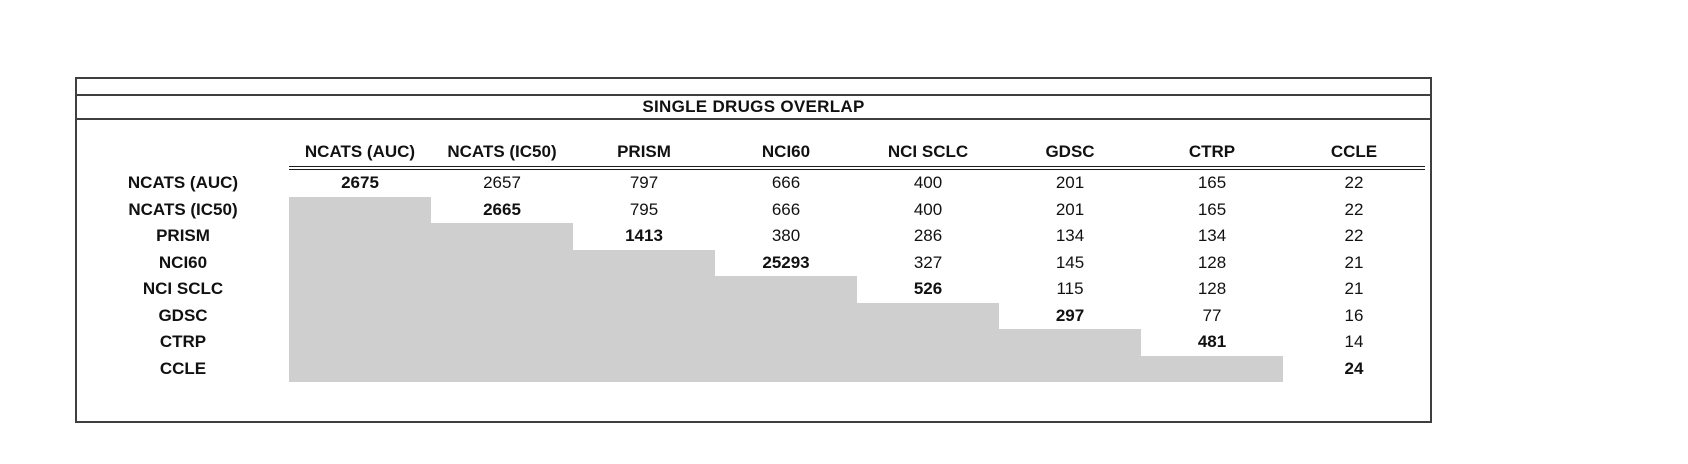  What do you see at coordinates (1070, 154) in the screenshot?
I see `column-header: GDSC` at bounding box center [1070, 154].